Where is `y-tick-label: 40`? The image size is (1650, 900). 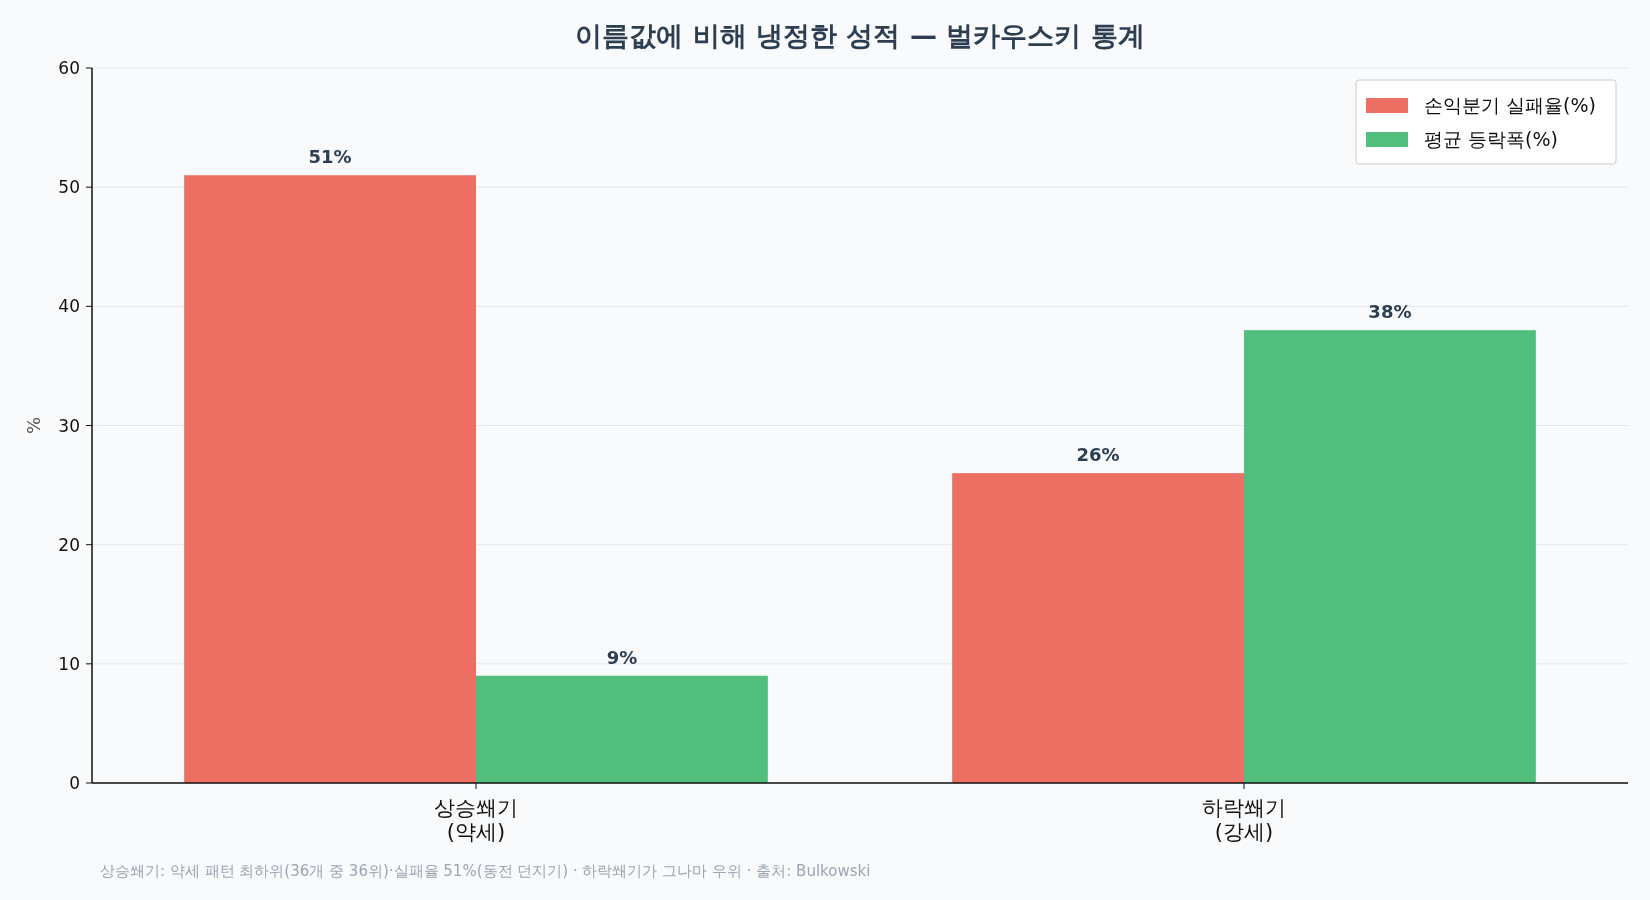 y-tick-label: 40 is located at coordinates (69, 306).